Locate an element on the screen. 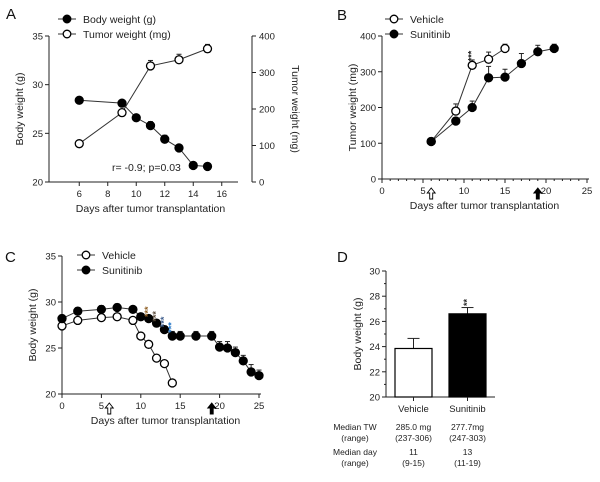 This screenshot has height=482, width=600. legend-label: Sunitinib is located at coordinates (430, 35).